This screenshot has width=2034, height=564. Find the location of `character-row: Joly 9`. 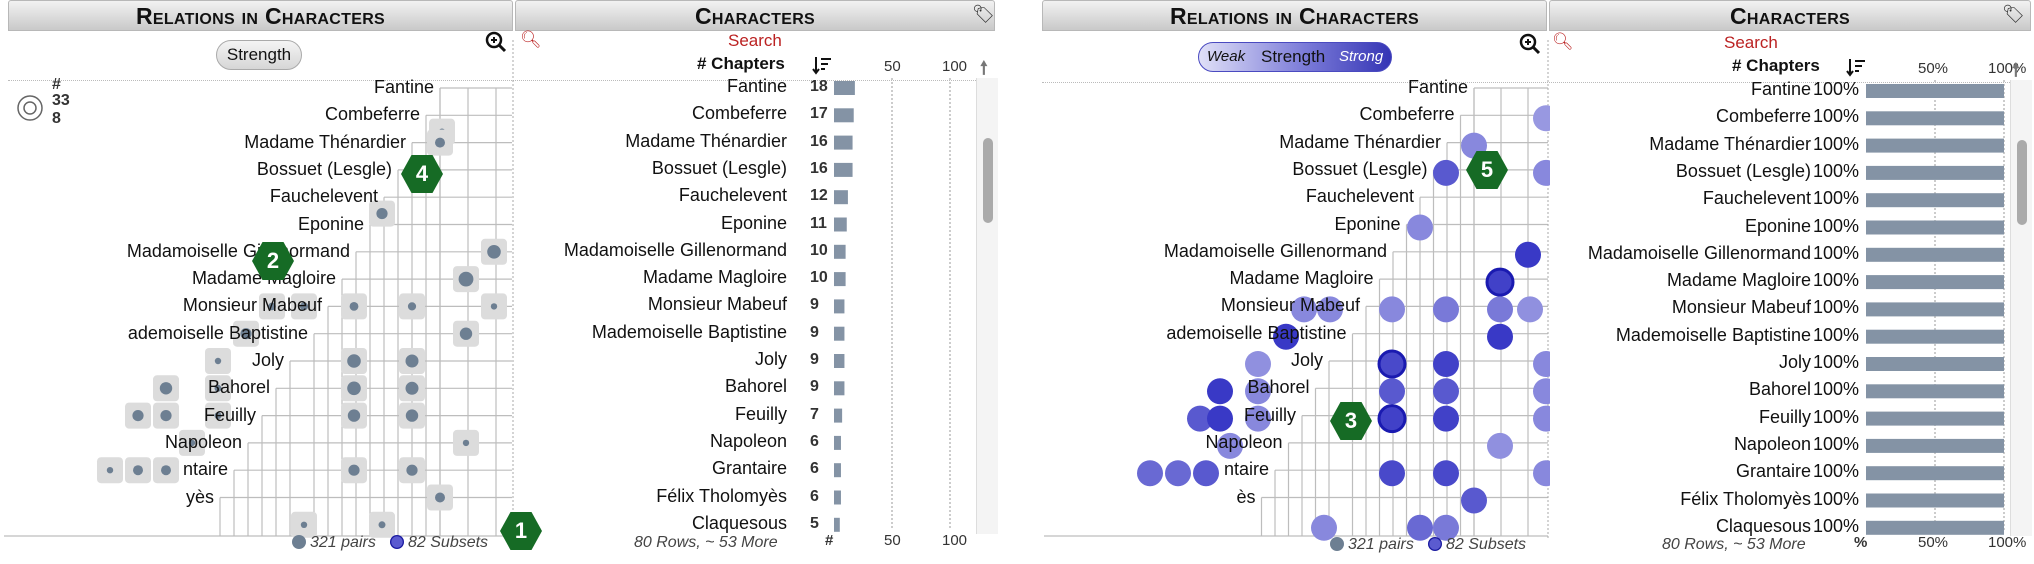

character-row: Joly 9 is located at coordinates (745, 361).